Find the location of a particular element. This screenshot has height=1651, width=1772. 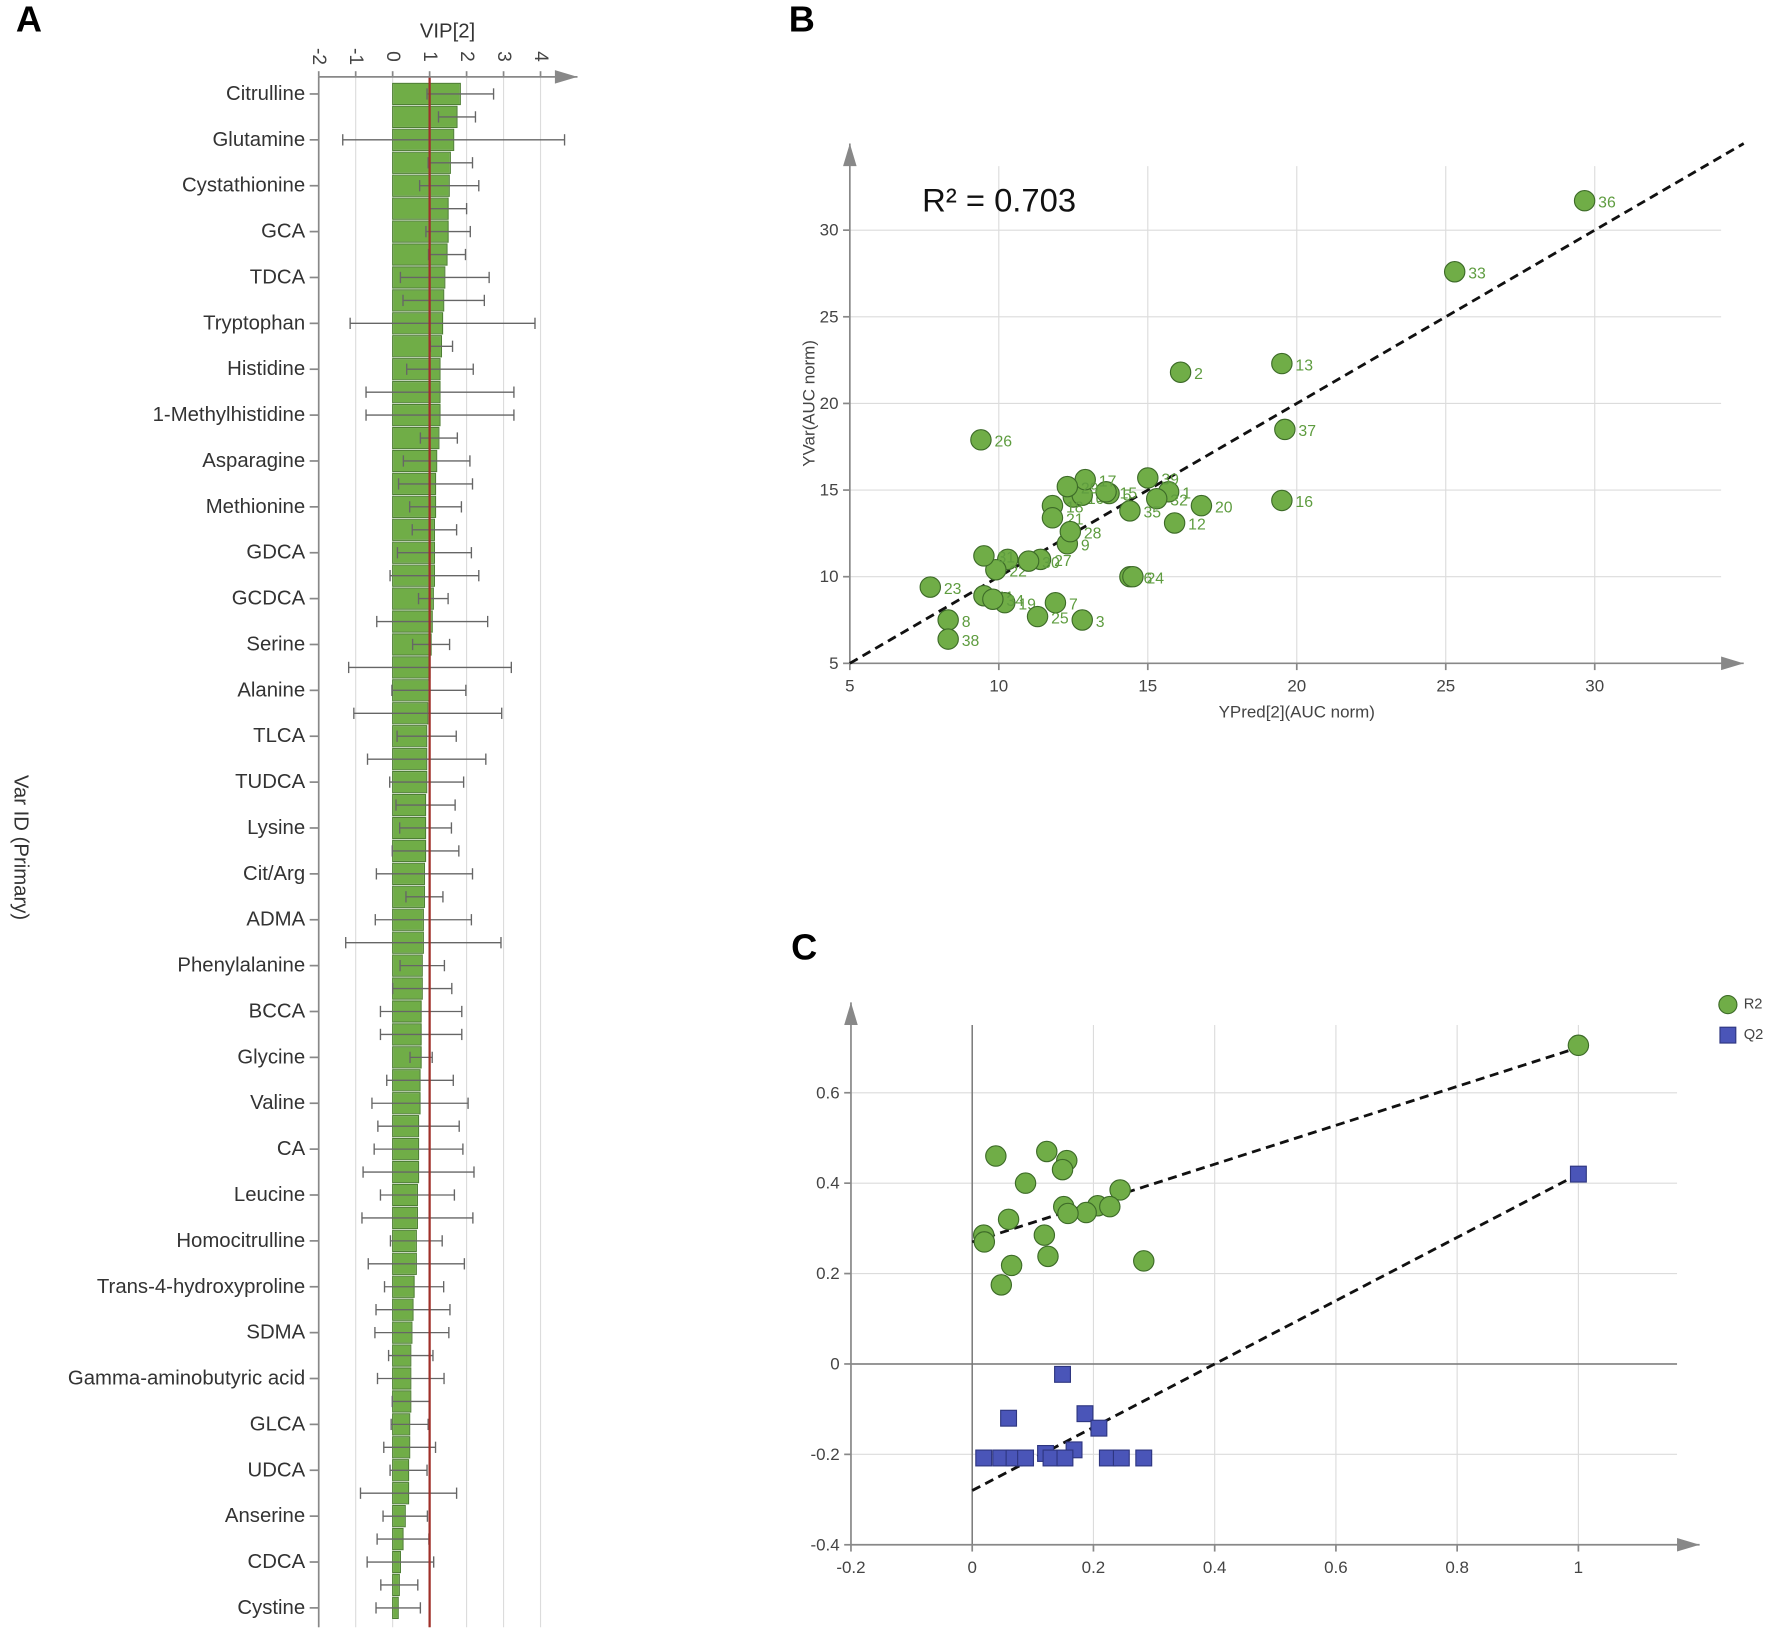

point-label: 31 is located at coordinates (1006, 558).